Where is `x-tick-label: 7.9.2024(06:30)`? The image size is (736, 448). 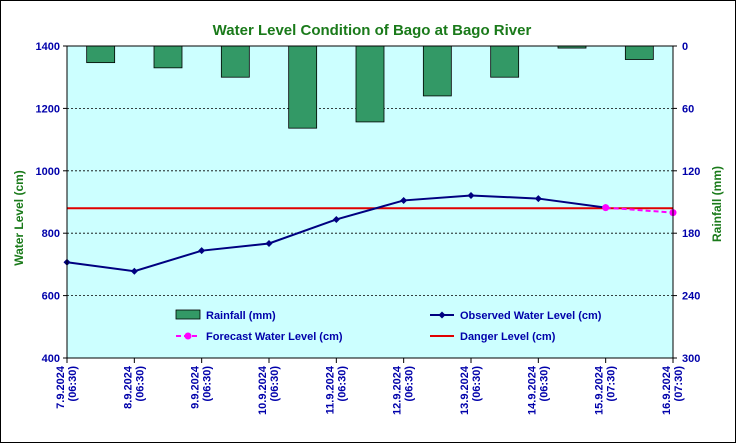 x-tick-label: 7.9.2024(06:30) is located at coordinates (67, 387).